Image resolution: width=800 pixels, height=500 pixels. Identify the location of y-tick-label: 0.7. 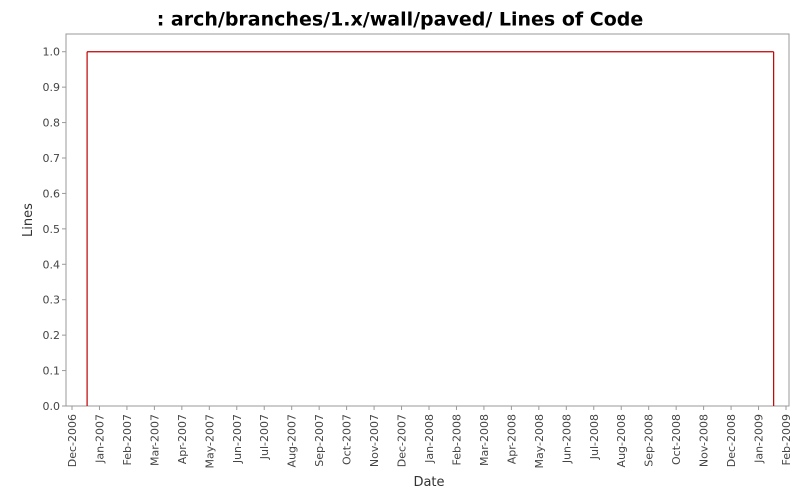
(52, 158).